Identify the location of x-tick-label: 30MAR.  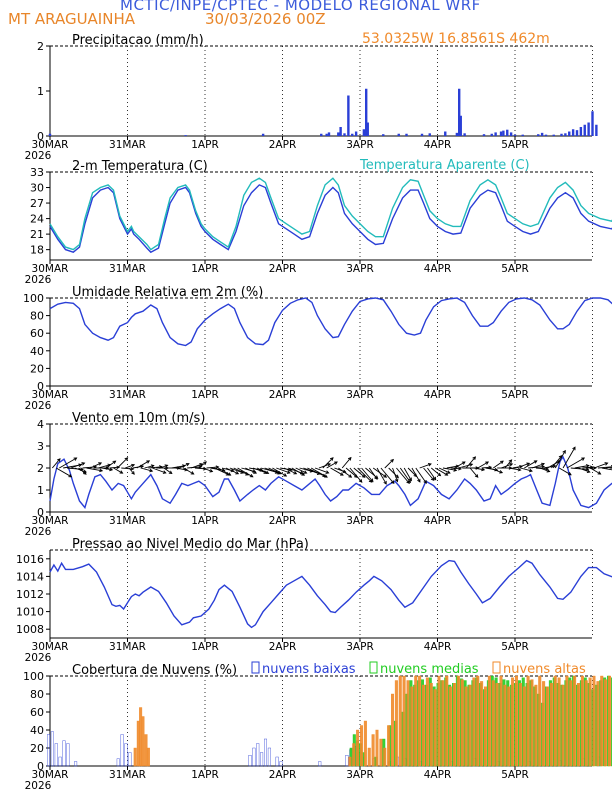
(50, 647).